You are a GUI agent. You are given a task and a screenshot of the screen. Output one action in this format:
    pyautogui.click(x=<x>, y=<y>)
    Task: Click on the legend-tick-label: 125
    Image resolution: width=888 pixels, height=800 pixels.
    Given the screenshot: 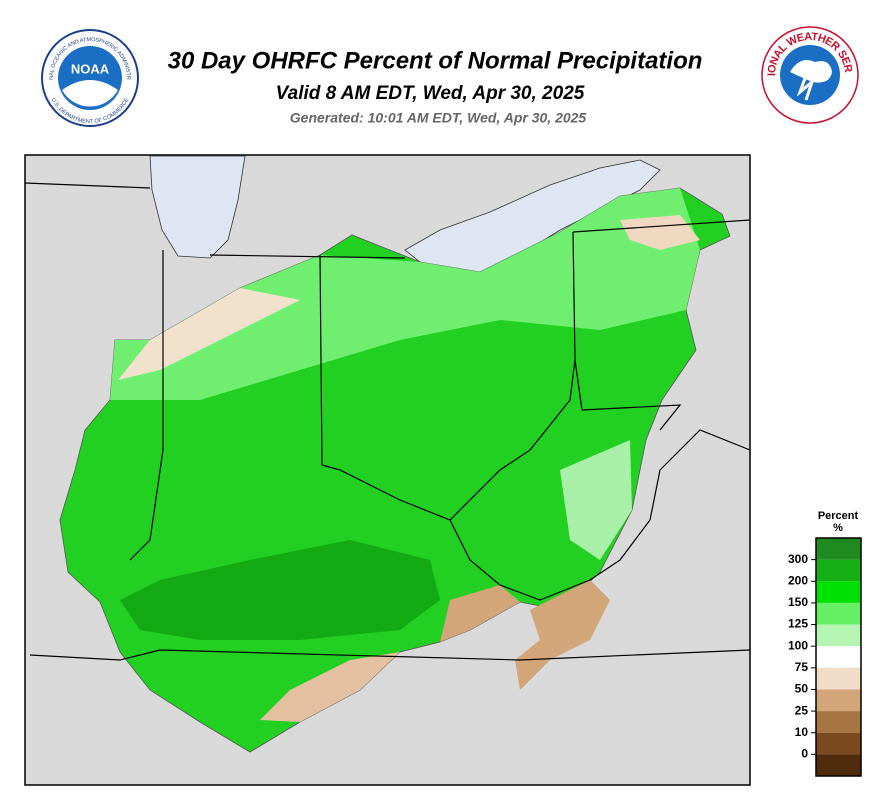 What is the action you would take?
    pyautogui.click(x=798, y=624)
    